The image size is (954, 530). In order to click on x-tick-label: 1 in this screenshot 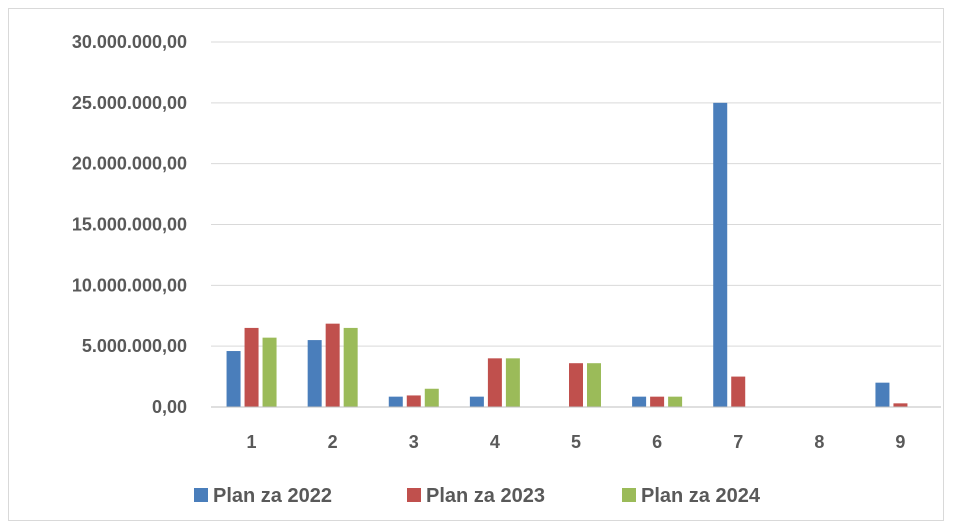, I will do `click(252, 442)`.